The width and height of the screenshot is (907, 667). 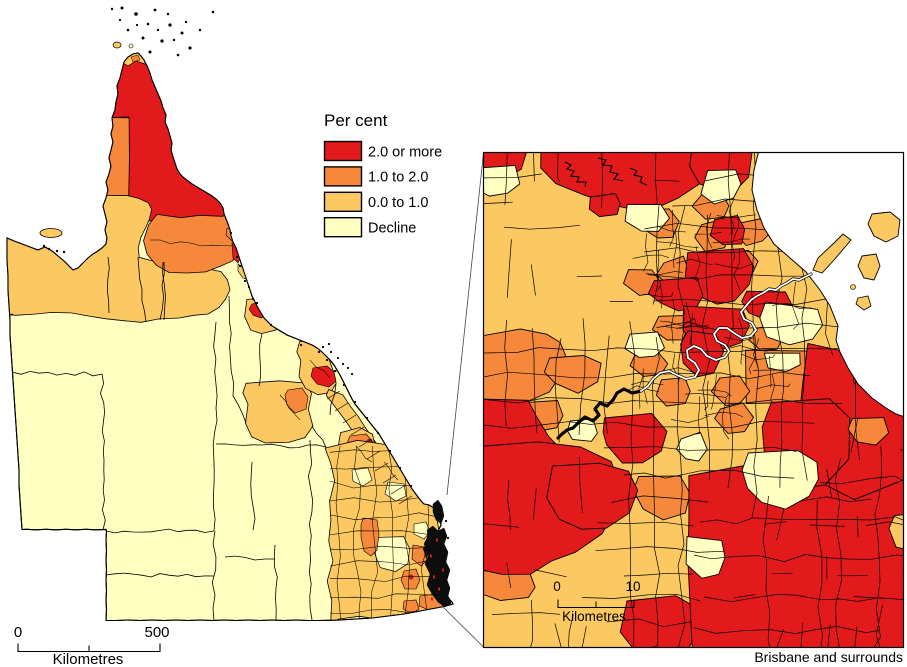 What do you see at coordinates (356, 120) in the screenshot?
I see `svg-text: Per cent` at bounding box center [356, 120].